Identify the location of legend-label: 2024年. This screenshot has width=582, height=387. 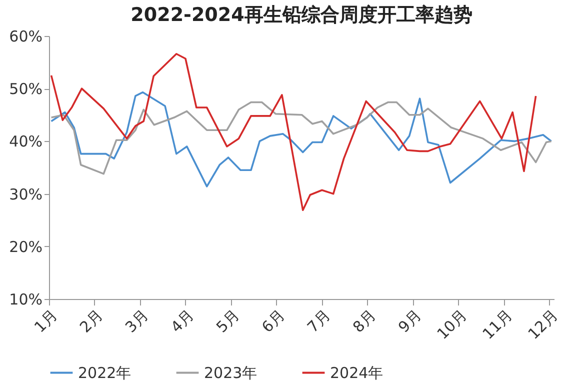
(357, 373).